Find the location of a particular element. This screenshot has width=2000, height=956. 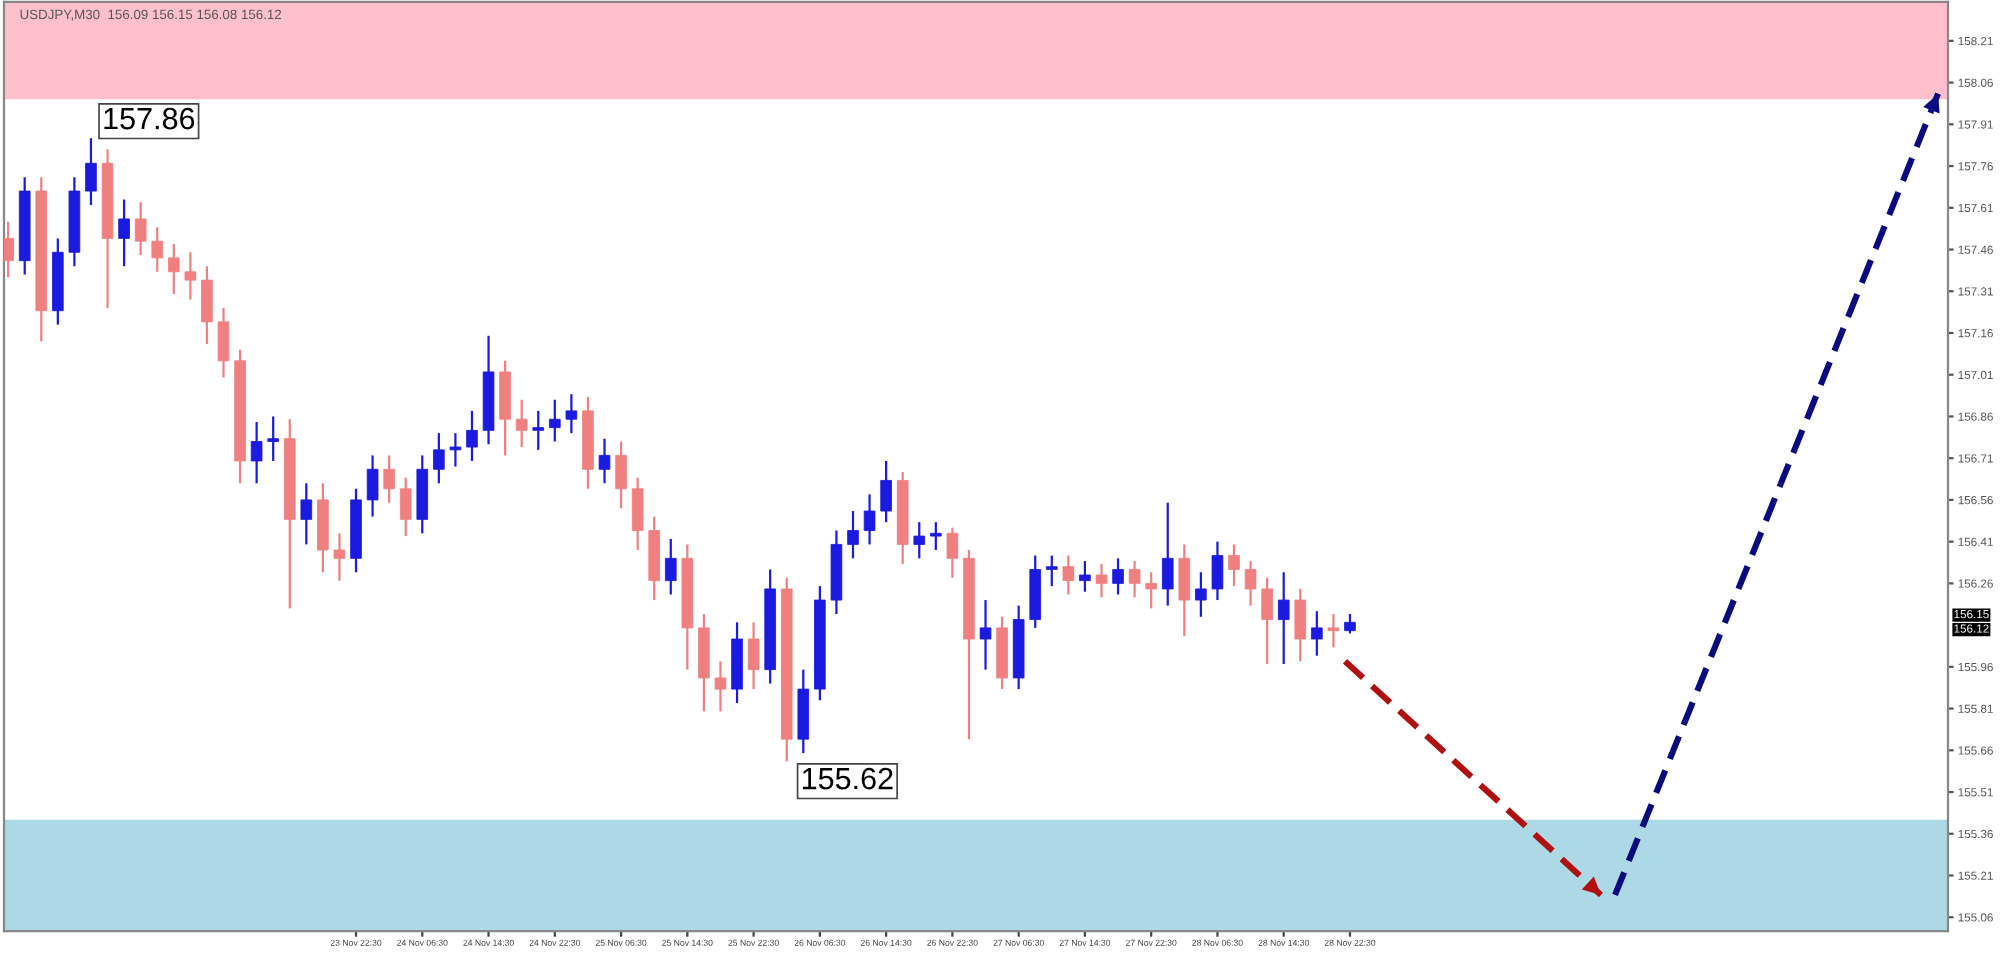

annotation: 157.86 is located at coordinates (149, 118).